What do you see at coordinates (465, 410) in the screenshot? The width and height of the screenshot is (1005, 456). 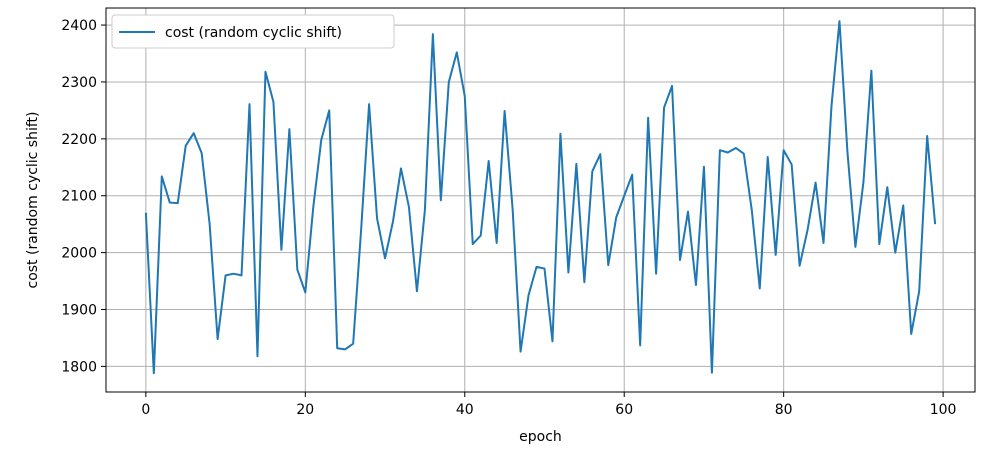 I see `x-tick-label: 40` at bounding box center [465, 410].